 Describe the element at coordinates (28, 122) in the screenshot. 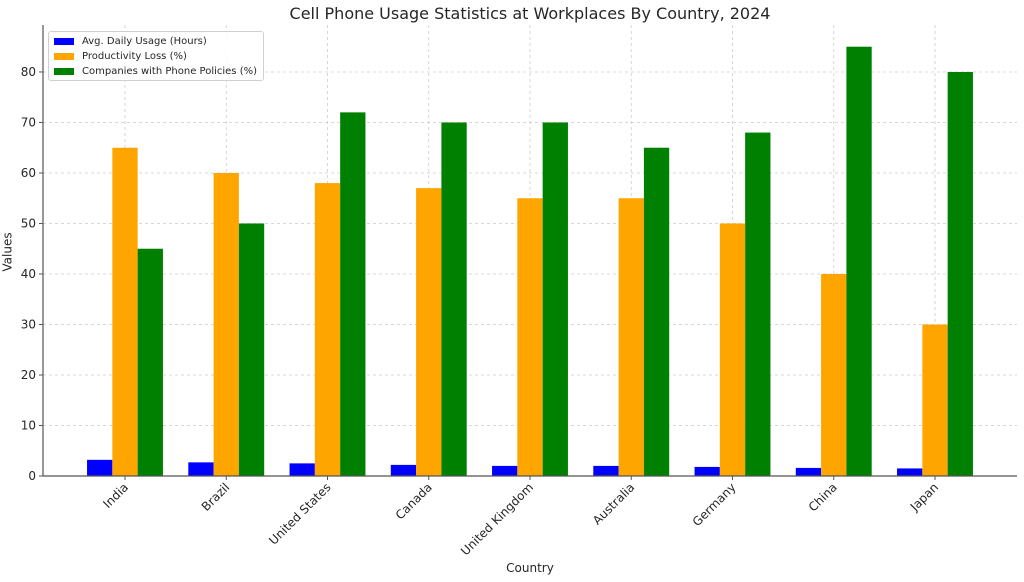

I see `y-tick-label: 70` at that location.